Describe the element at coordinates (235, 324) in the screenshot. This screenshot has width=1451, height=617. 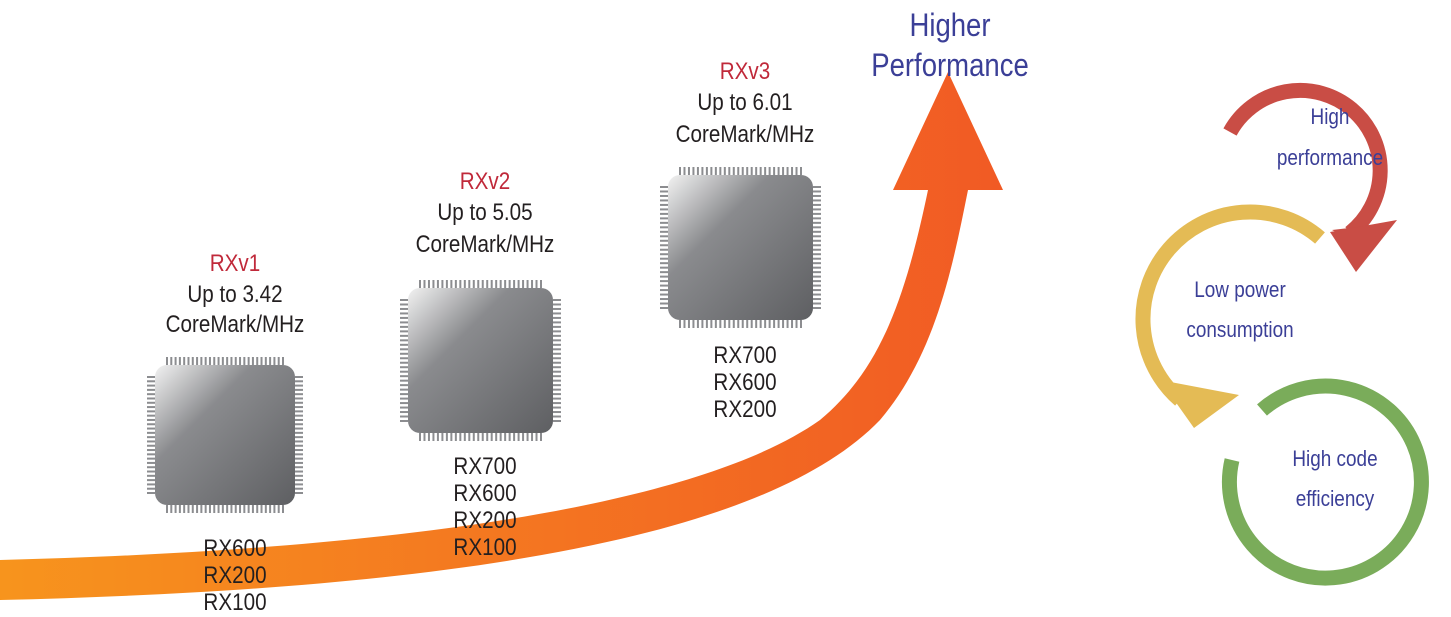
I see `gen1-spec-line2: CoreMark/MHz` at that location.